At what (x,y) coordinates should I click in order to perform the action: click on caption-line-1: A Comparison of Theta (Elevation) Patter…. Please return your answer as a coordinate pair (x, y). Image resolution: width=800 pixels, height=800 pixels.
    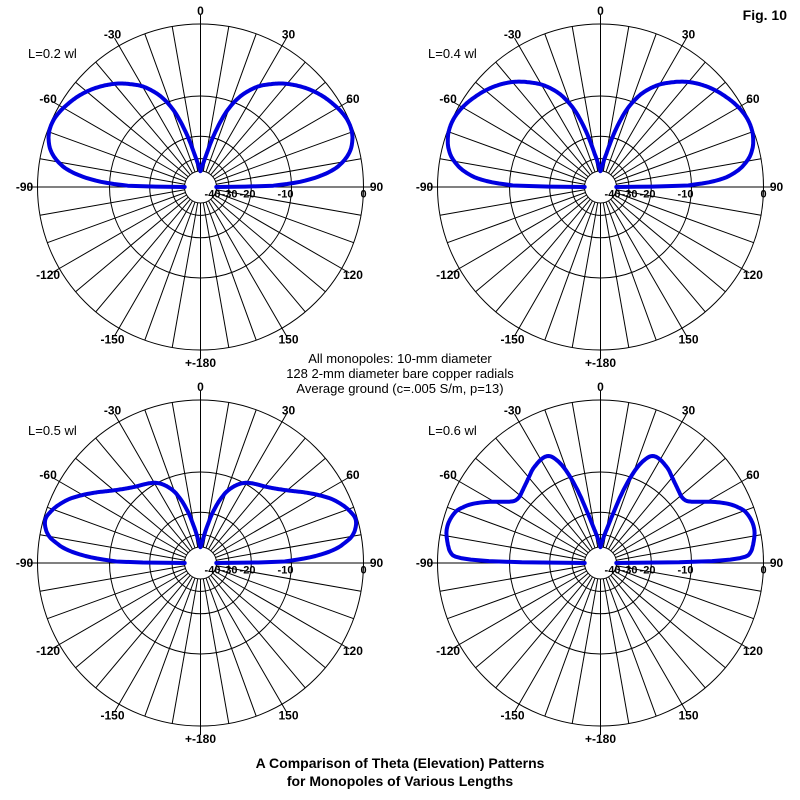
    Looking at the image, I should click on (400, 763).